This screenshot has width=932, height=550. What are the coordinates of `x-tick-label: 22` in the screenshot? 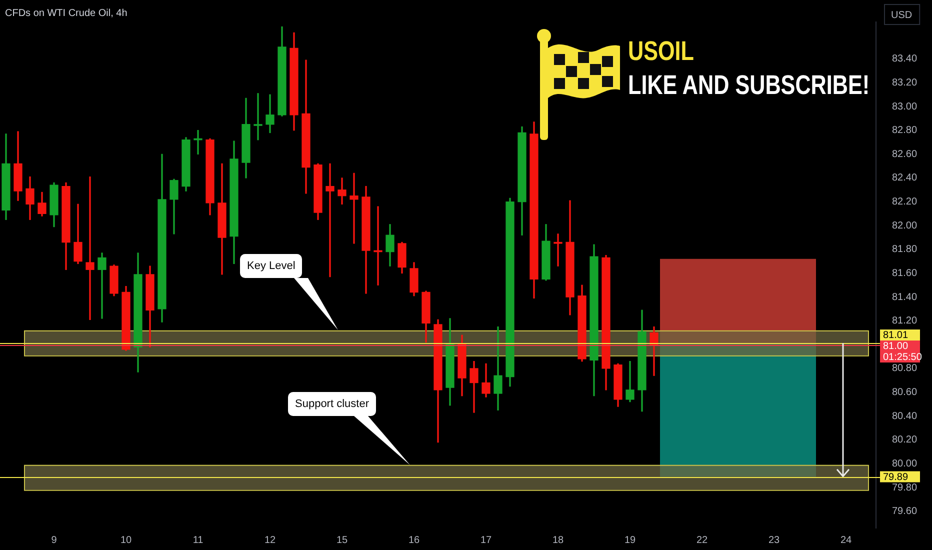 It's located at (702, 540).